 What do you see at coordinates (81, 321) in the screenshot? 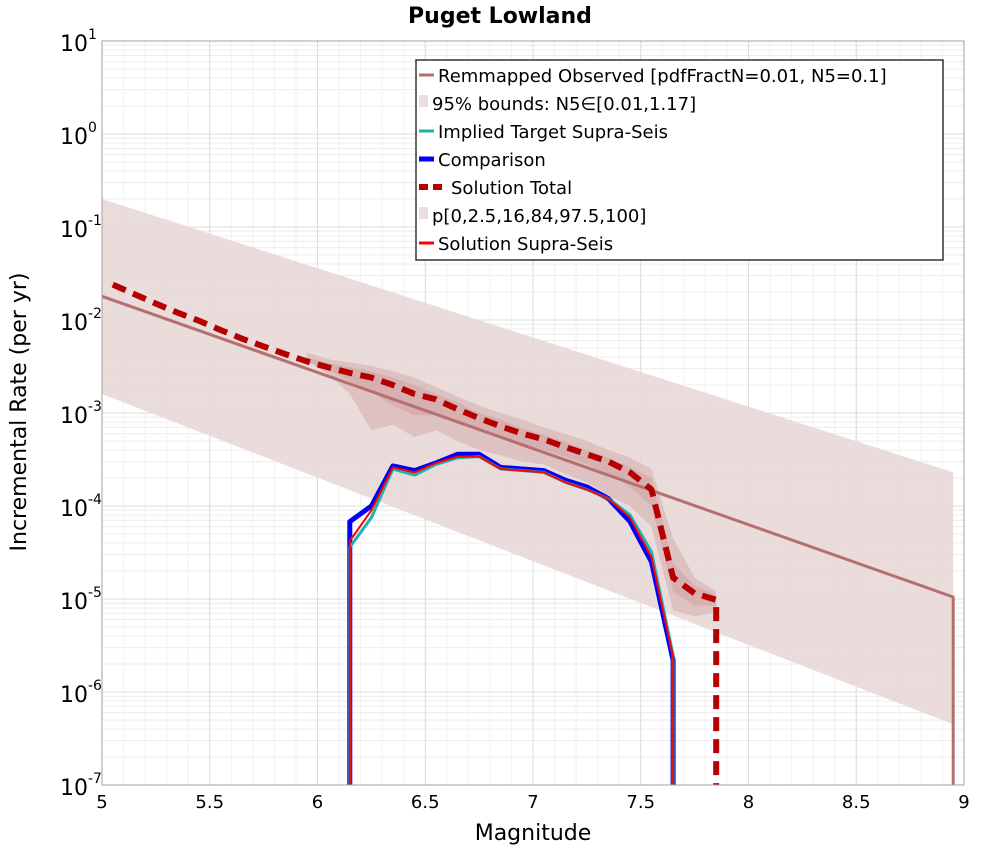
I see `y-tick-label: 10⁻²` at bounding box center [81, 321].